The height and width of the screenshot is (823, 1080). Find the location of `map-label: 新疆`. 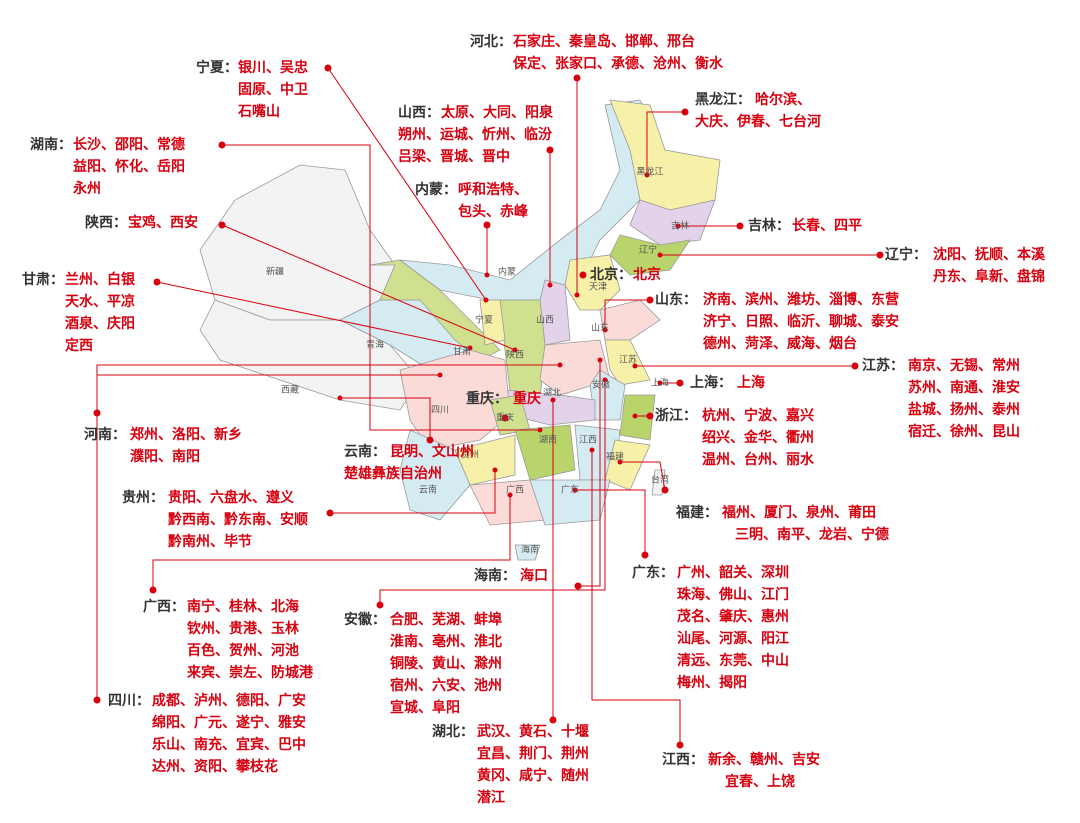

map-label: 新疆 is located at coordinates (275, 272).